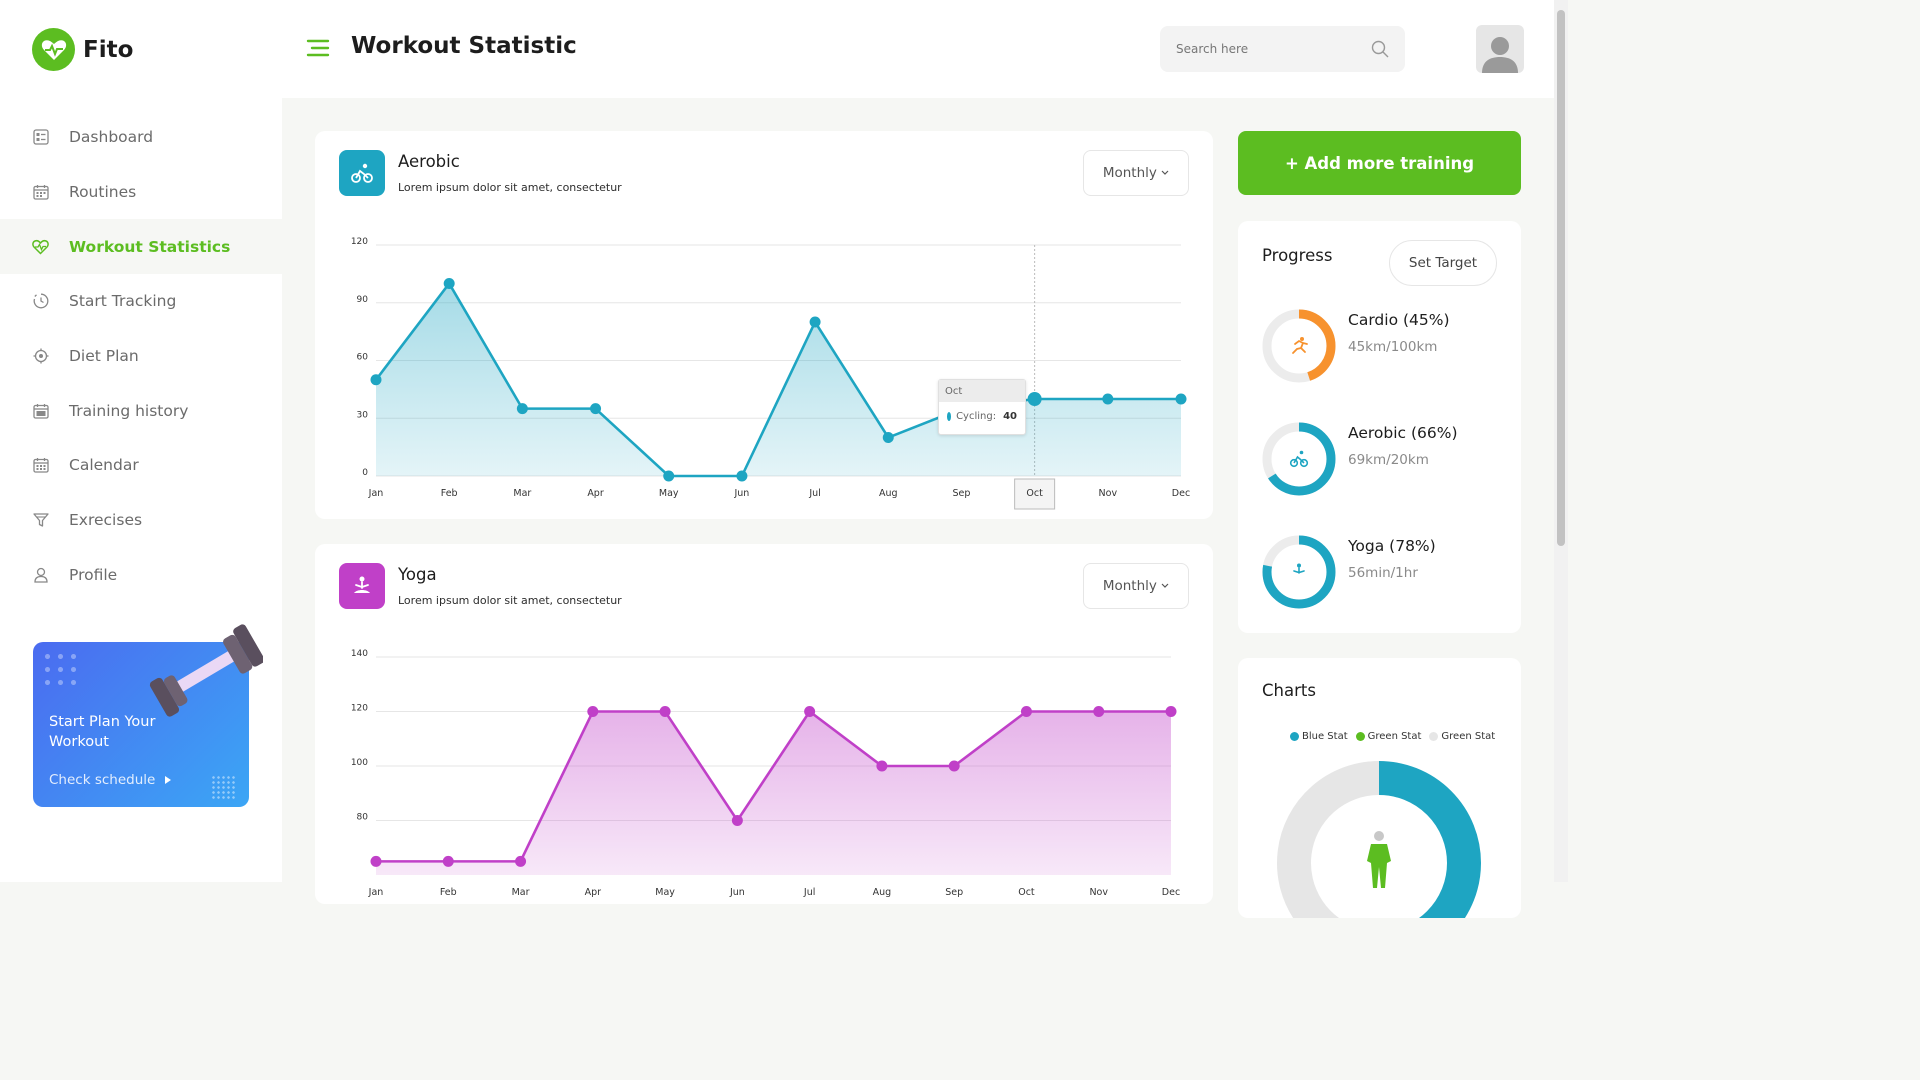  Describe the element at coordinates (359, 763) in the screenshot. I see `y-tick-label: 100` at that location.